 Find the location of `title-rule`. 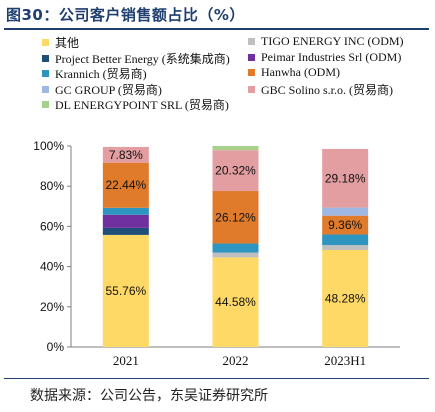

title-rule is located at coordinates (216, 29).